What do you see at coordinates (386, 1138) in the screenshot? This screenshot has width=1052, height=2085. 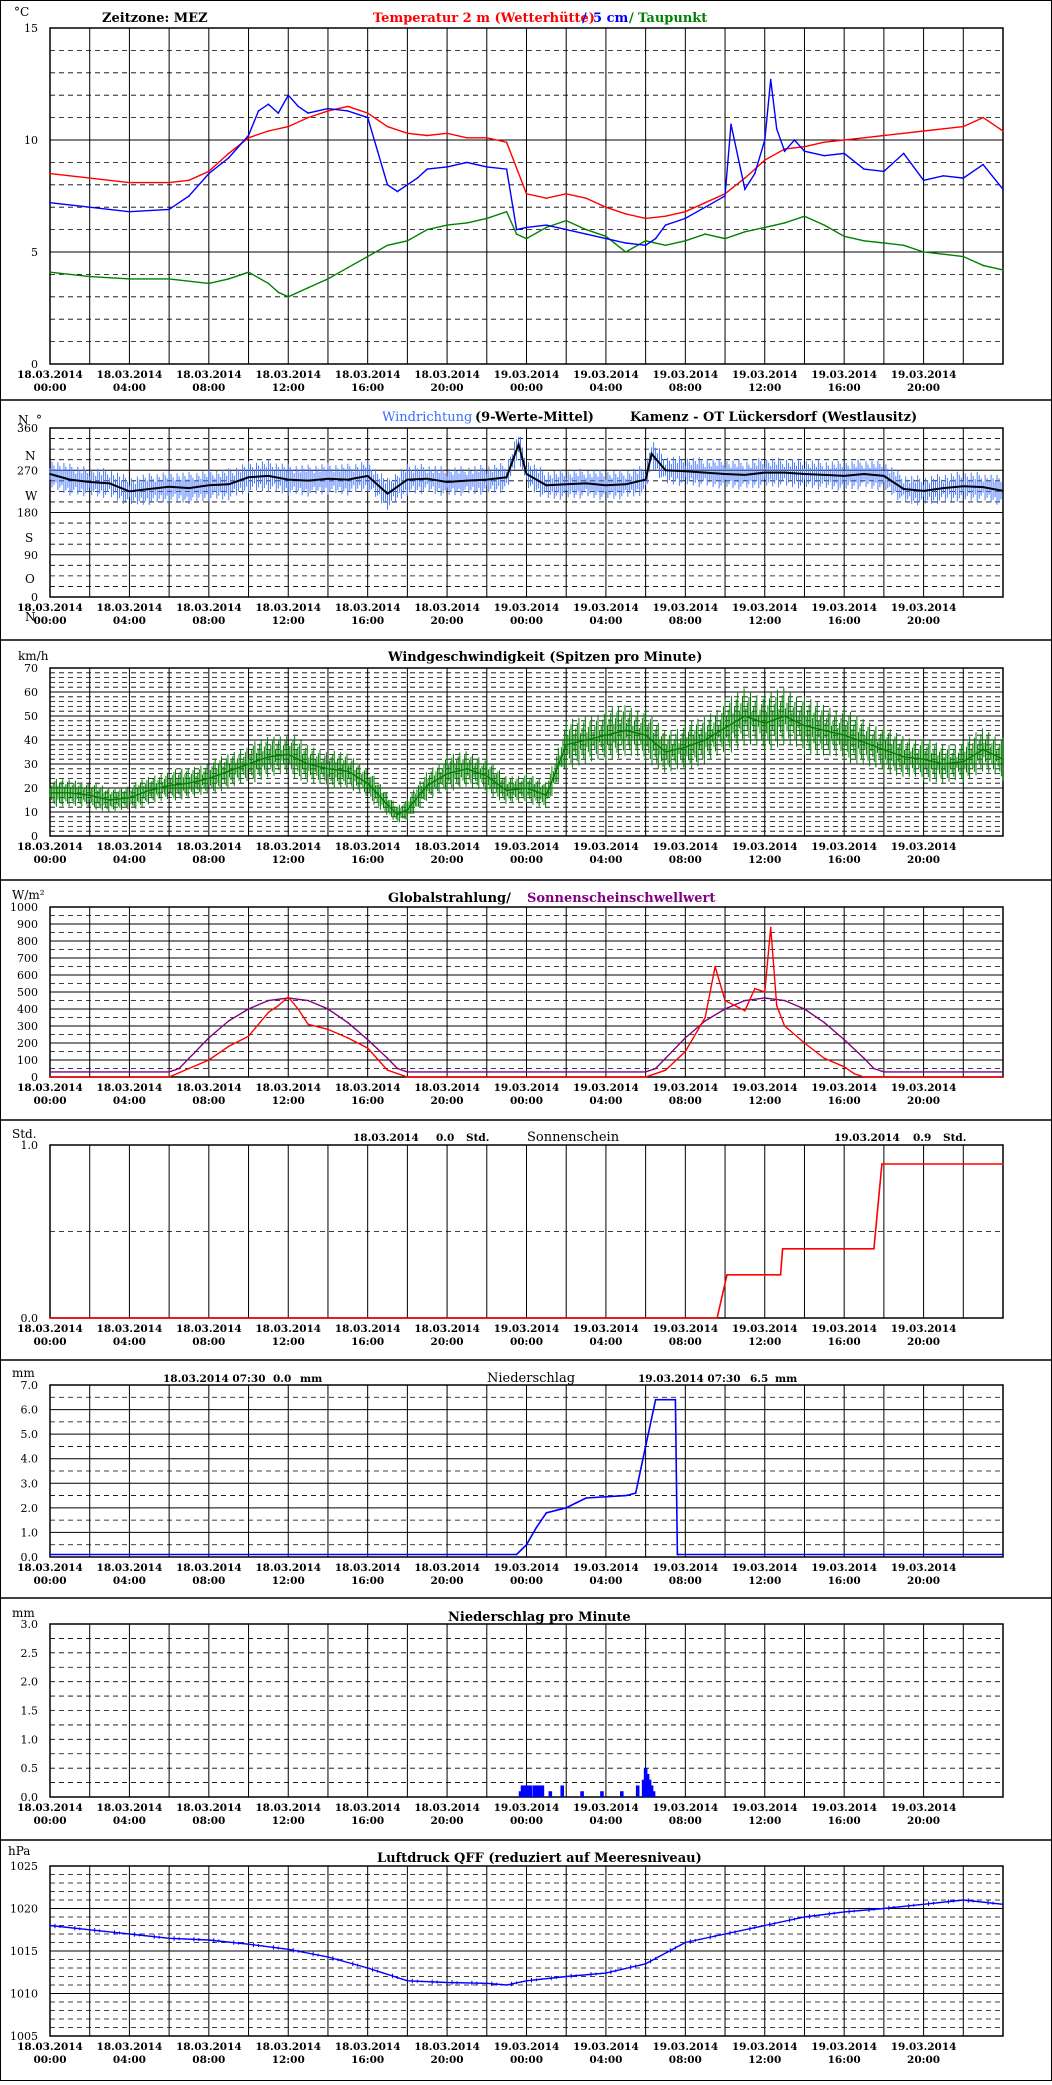 I see `day1-date: 18.03.2014` at bounding box center [386, 1138].